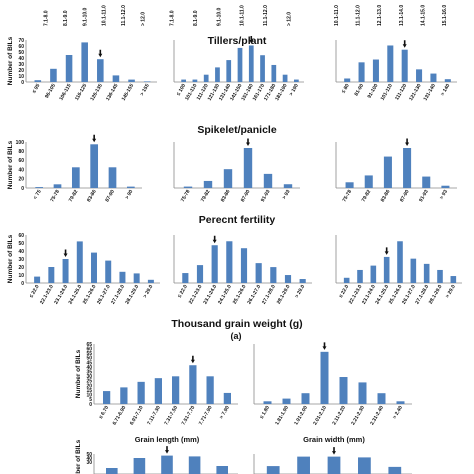  What do you see at coordinates (145, 90) in the screenshot?
I see `x-tick-label: > 155` at bounding box center [145, 90].